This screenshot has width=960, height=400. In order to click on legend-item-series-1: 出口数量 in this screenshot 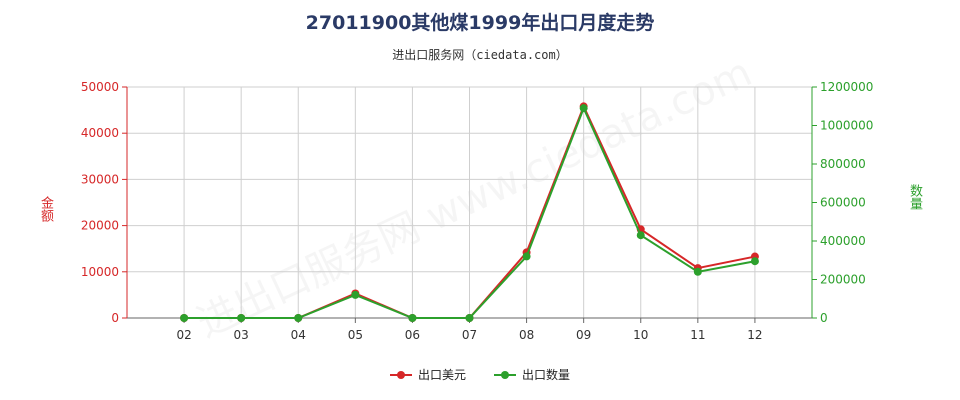, I will do `click(532, 374)`.